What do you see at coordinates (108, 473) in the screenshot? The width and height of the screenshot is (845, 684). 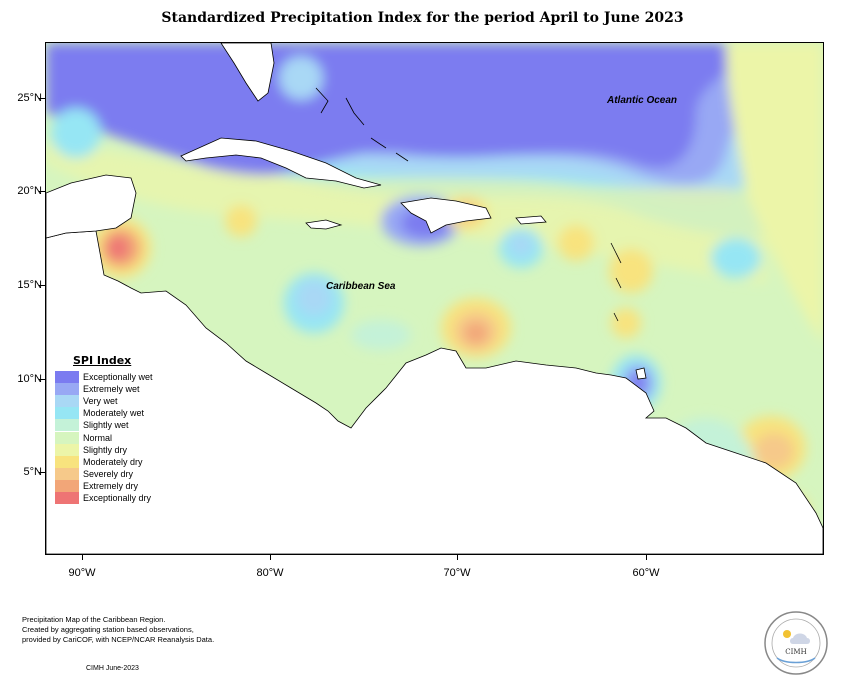 I see `legend-label: Severely dry` at bounding box center [108, 473].